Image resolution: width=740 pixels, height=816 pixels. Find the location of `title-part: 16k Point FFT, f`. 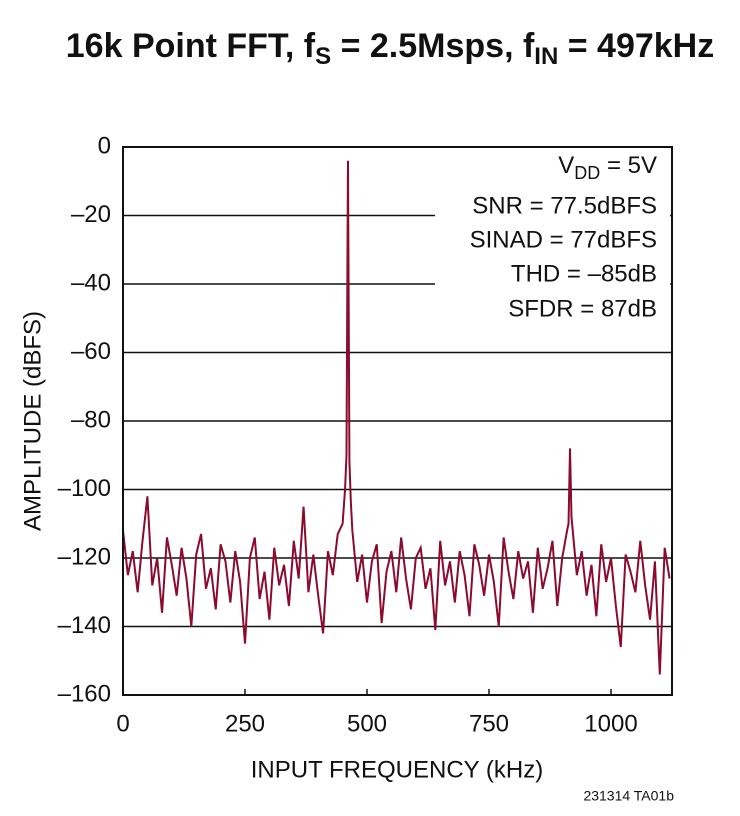

title-part: 16k Point FFT, f is located at coordinates (191, 46).